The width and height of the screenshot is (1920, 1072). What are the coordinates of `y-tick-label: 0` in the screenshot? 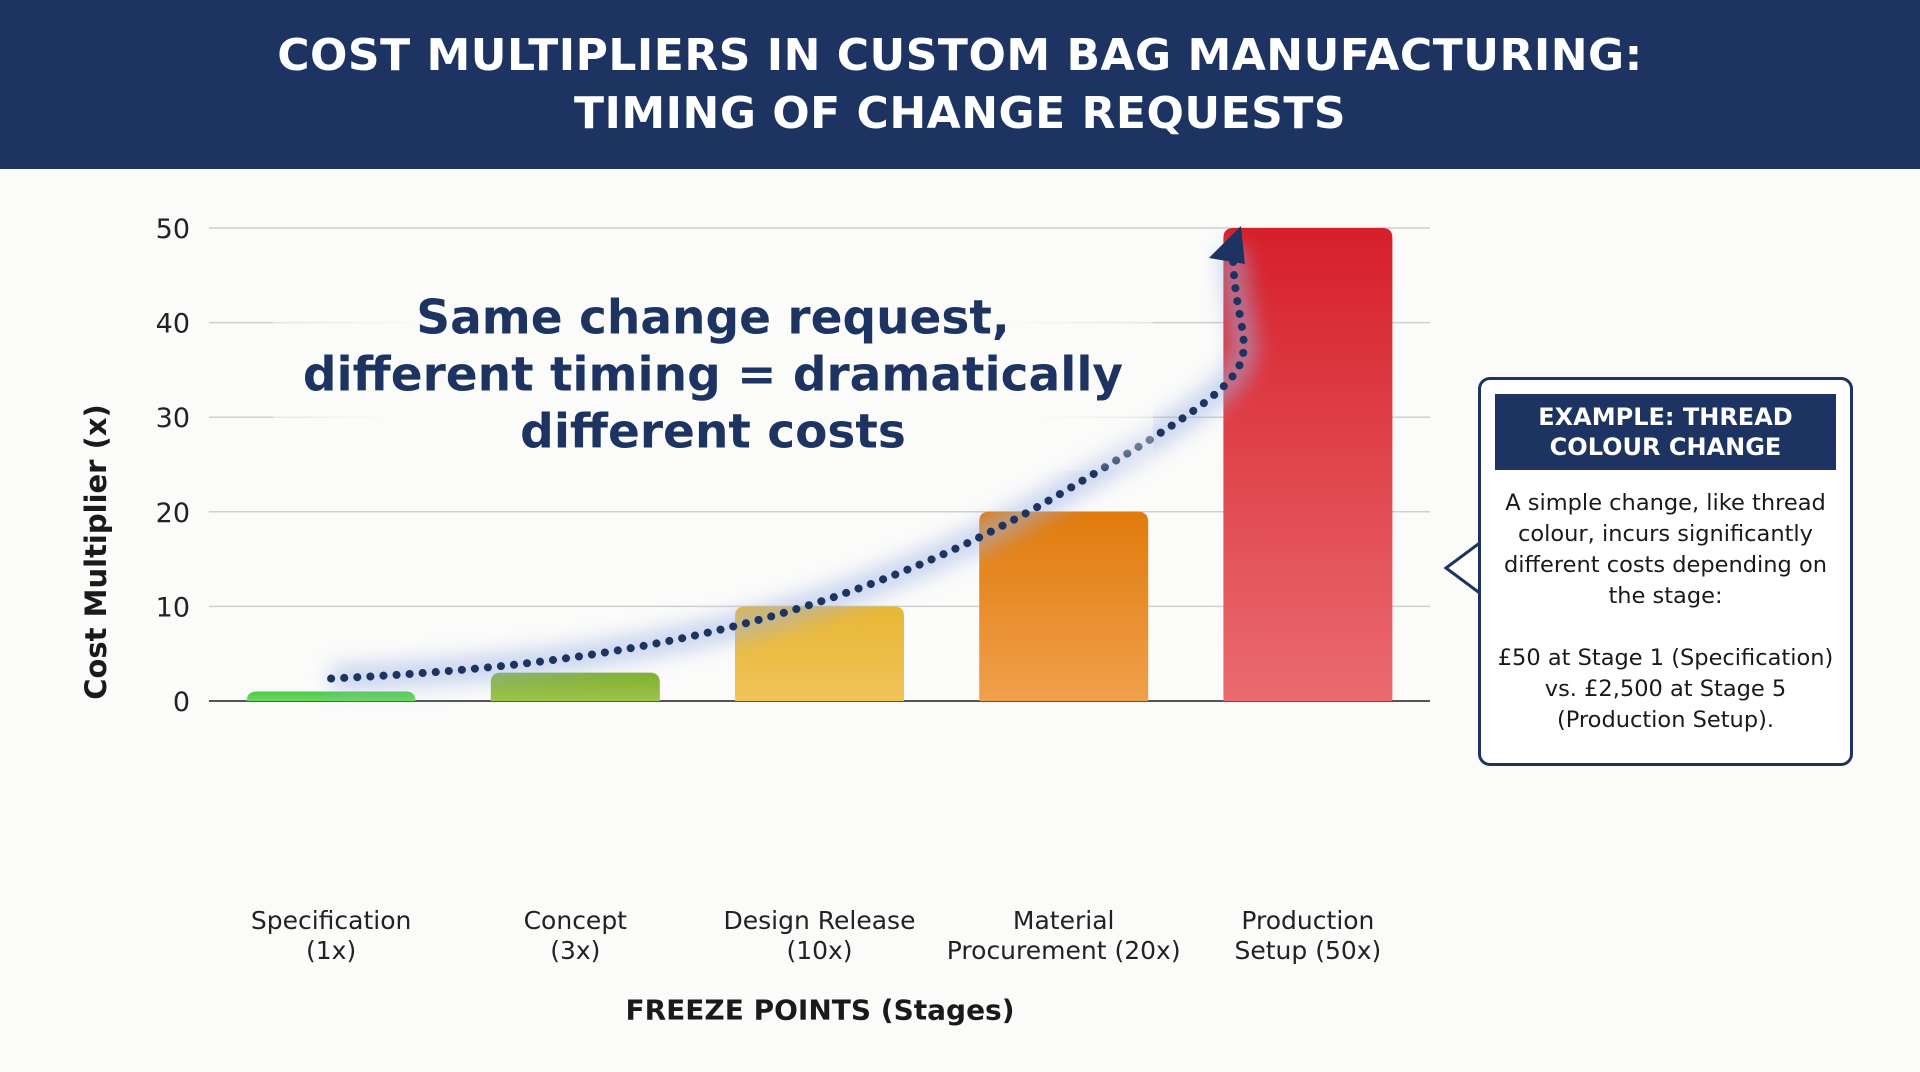 It's located at (181, 702).